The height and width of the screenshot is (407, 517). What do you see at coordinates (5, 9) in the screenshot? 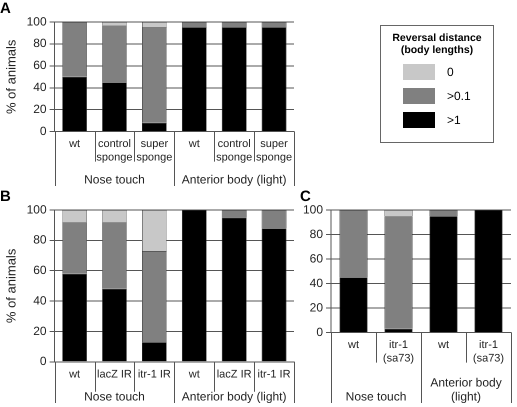
I see `chart-title: A` at bounding box center [5, 9].